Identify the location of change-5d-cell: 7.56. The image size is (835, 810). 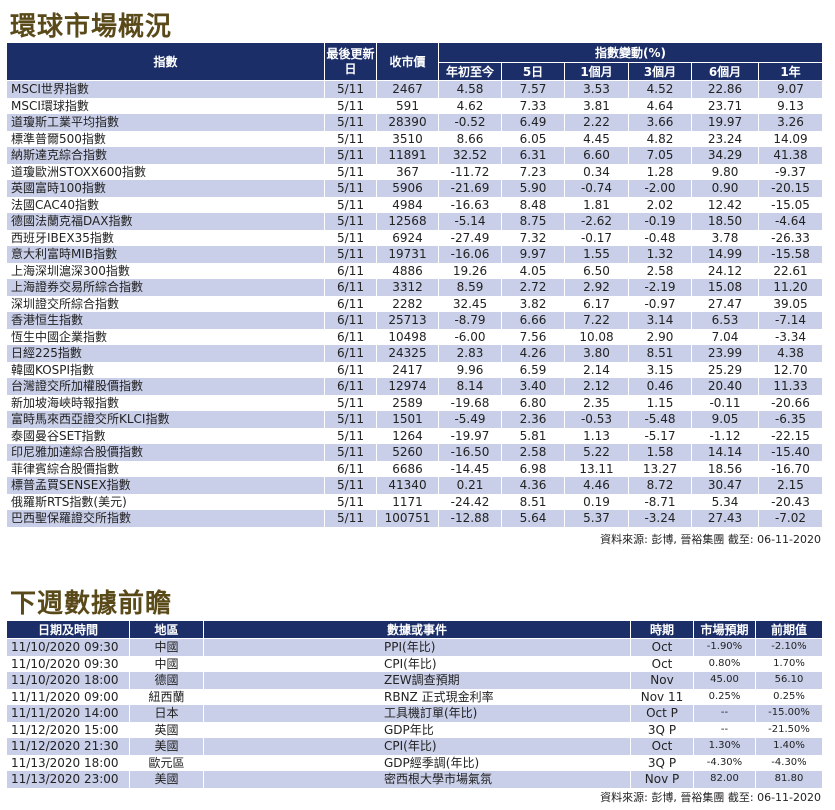
(533, 336).